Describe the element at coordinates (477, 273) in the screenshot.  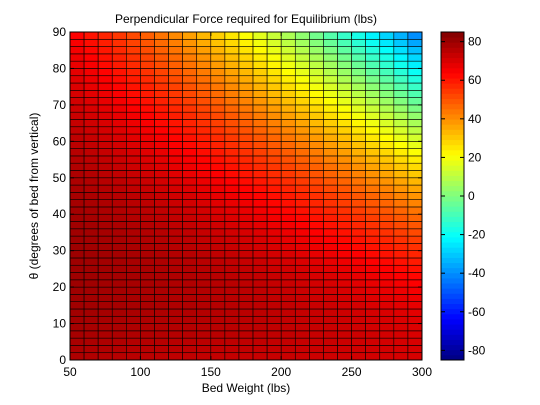
I see `colorbar-tick-label: -40` at that location.